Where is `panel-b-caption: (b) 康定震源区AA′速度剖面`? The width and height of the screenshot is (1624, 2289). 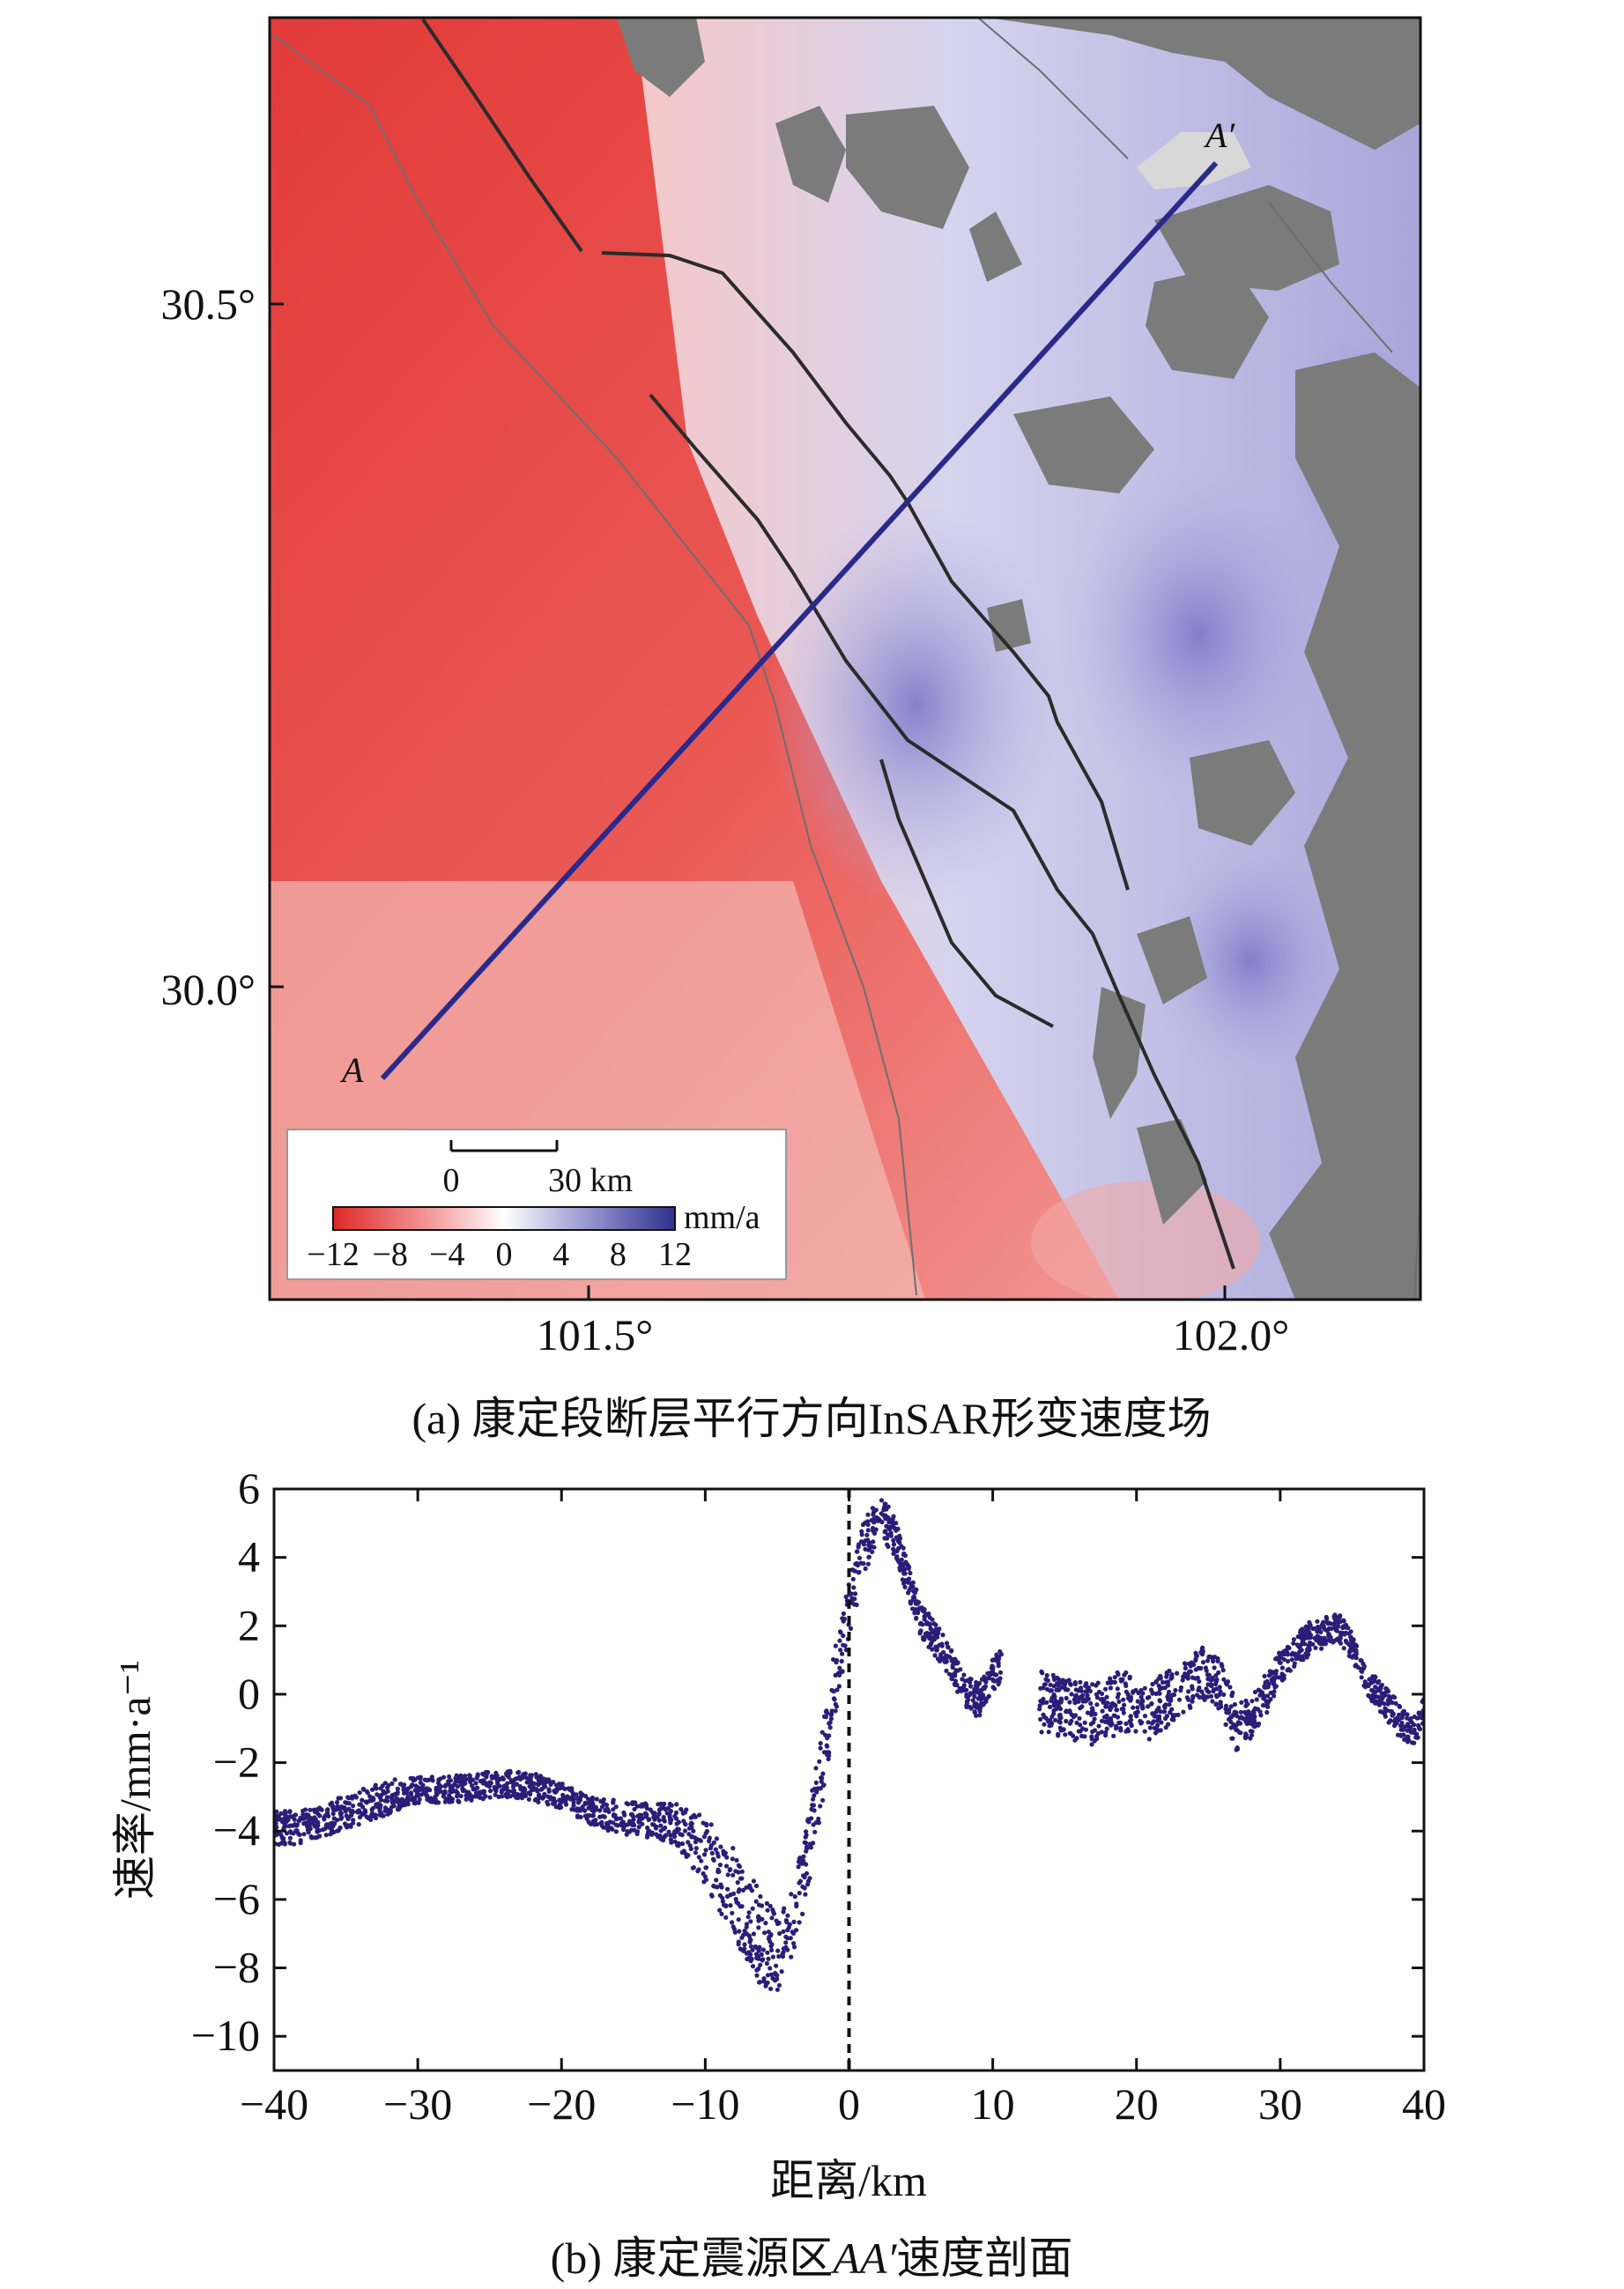 panel-b-caption: (b) 康定震源区AA′速度剖面 is located at coordinates (812, 2258).